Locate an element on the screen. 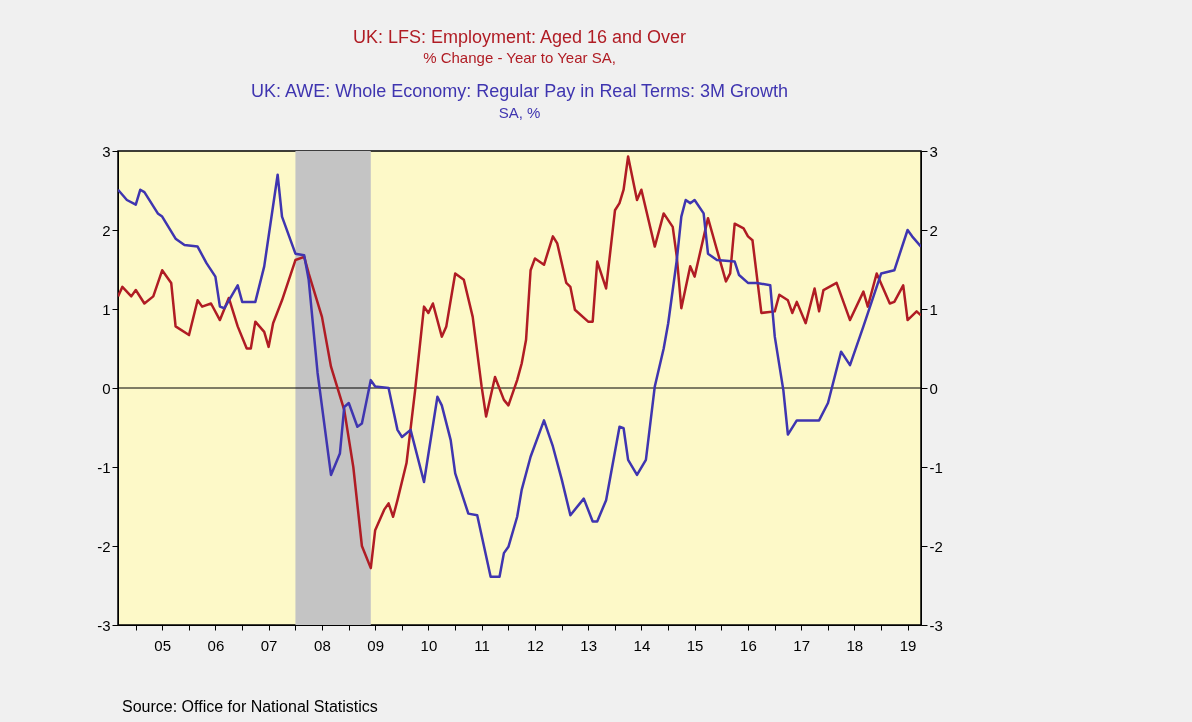  y-tick-label: 2 is located at coordinates (106, 230).